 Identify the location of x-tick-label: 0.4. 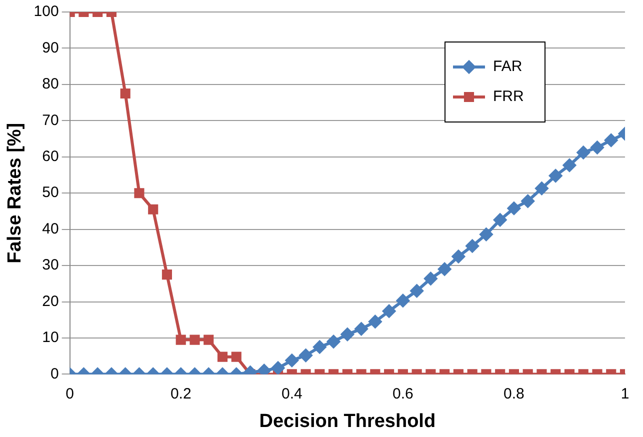
(291, 393).